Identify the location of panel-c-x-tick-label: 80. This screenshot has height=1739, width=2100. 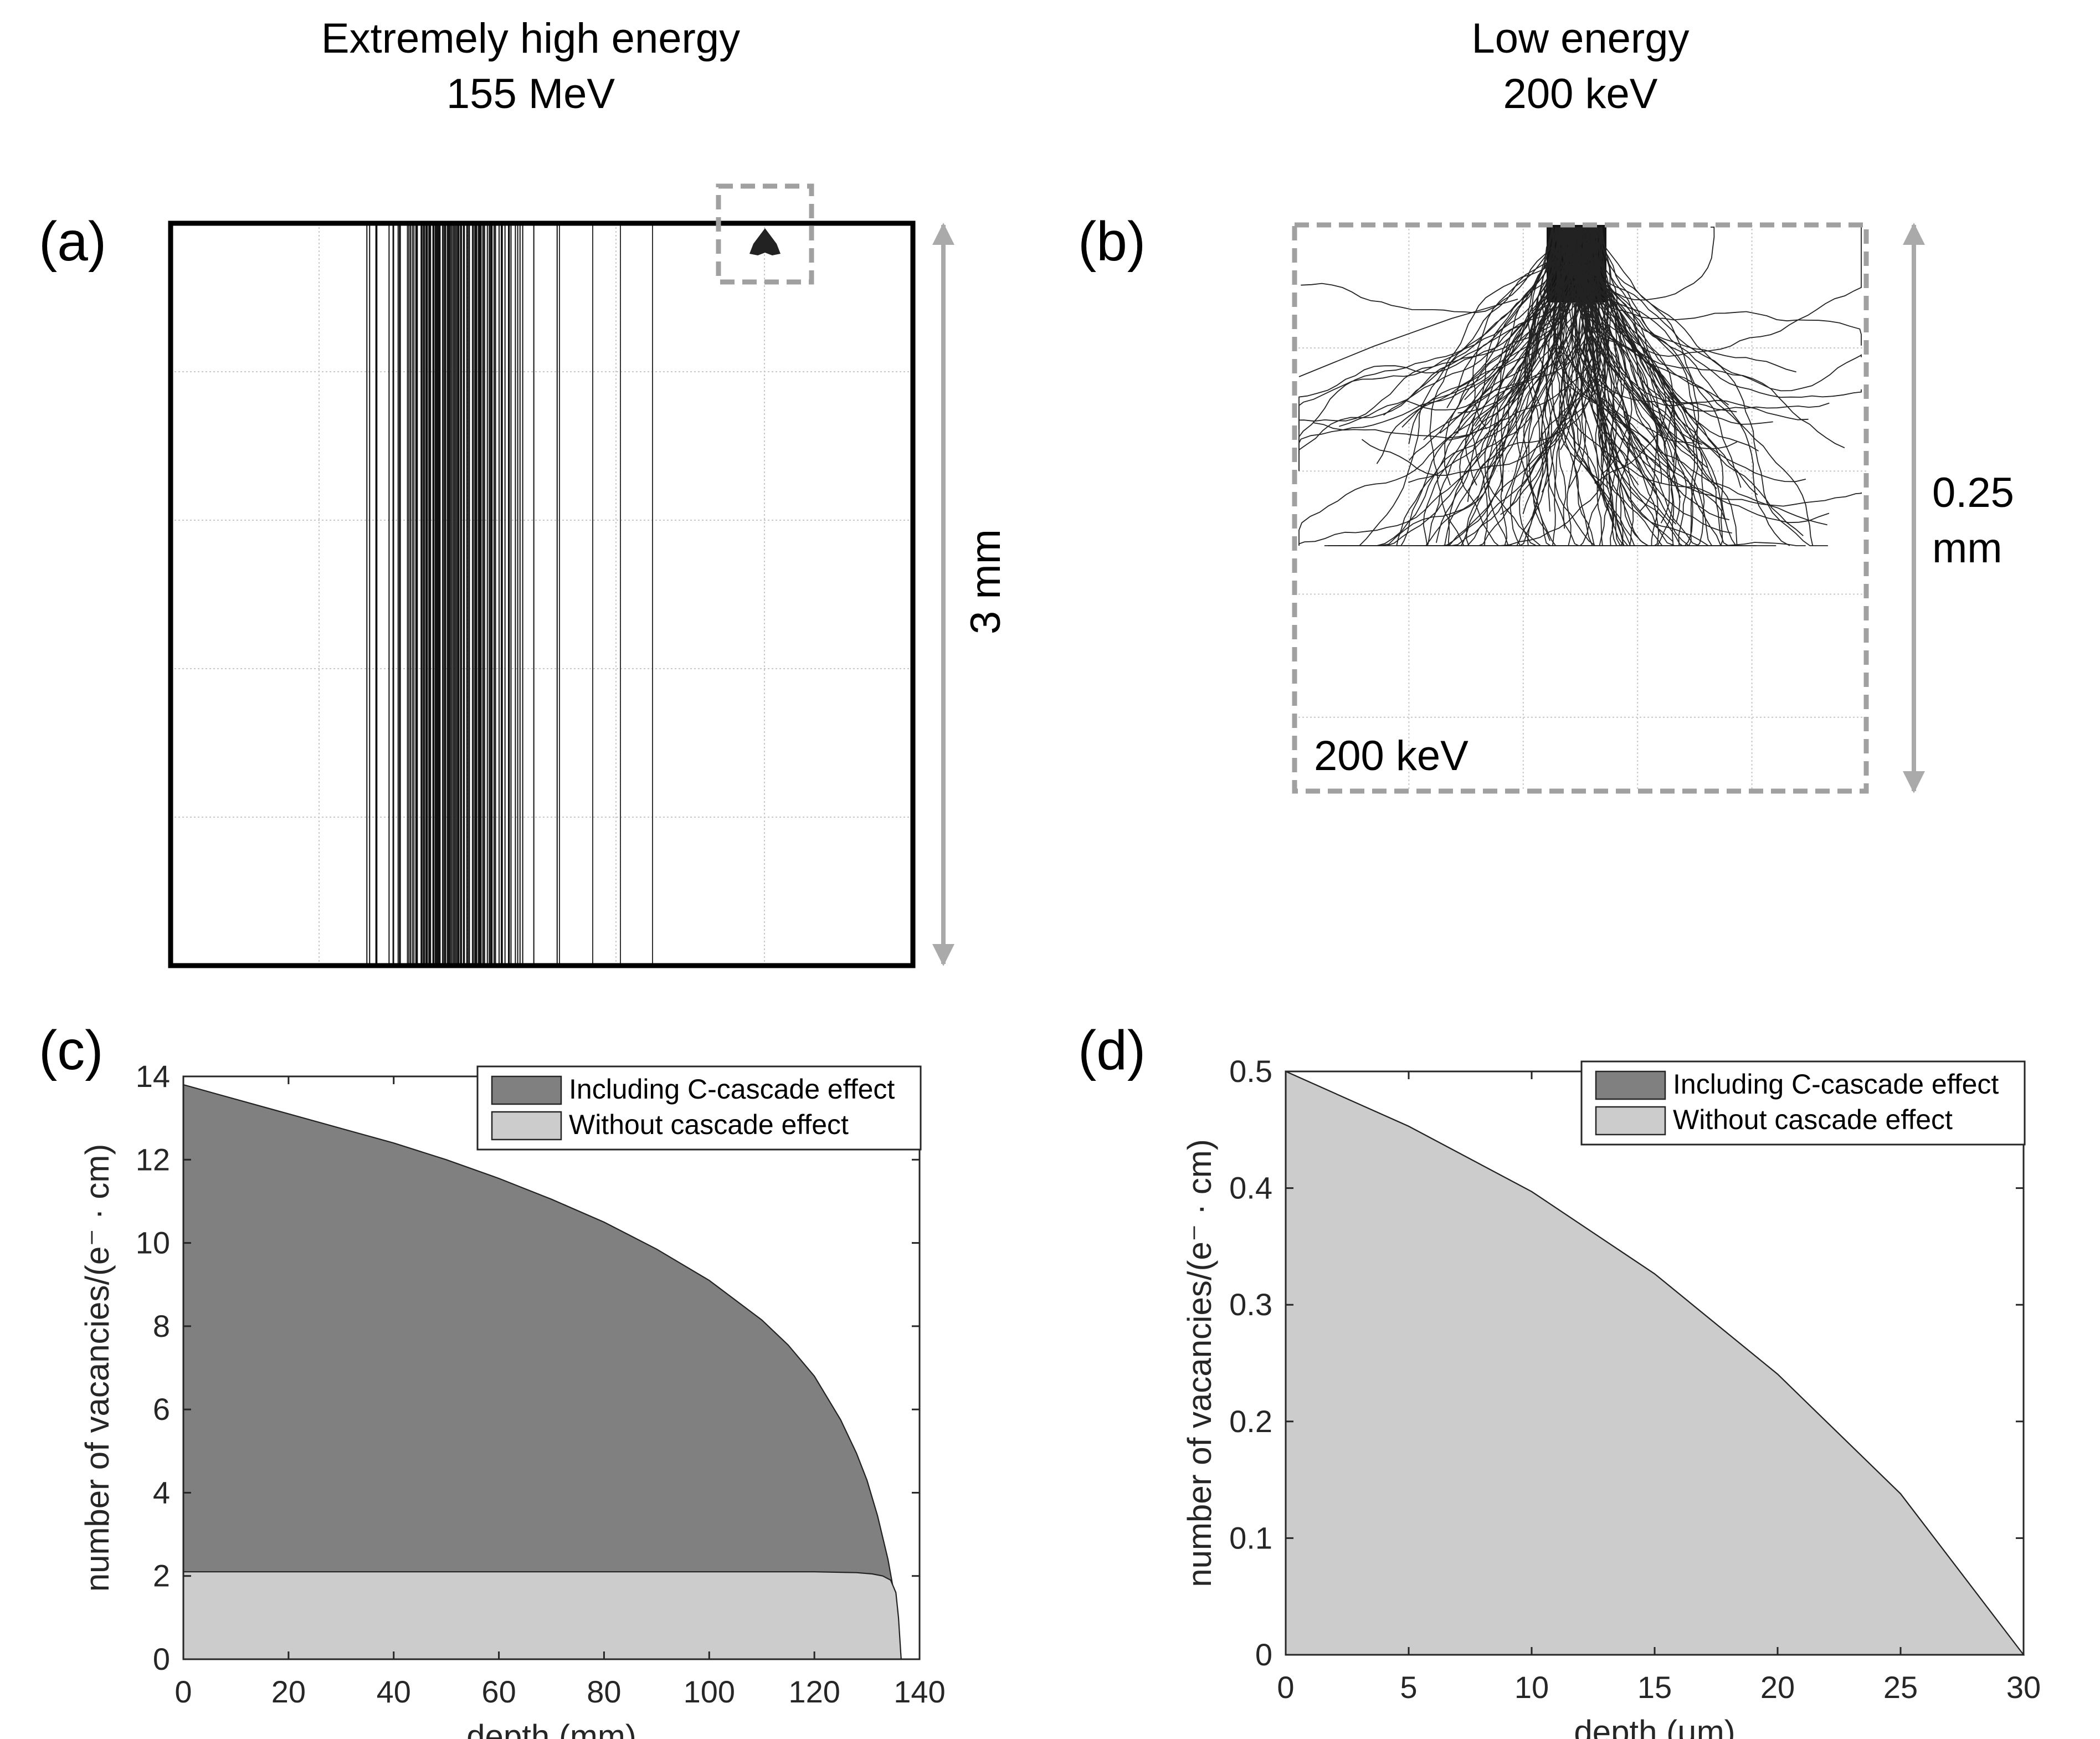
(604, 1692).